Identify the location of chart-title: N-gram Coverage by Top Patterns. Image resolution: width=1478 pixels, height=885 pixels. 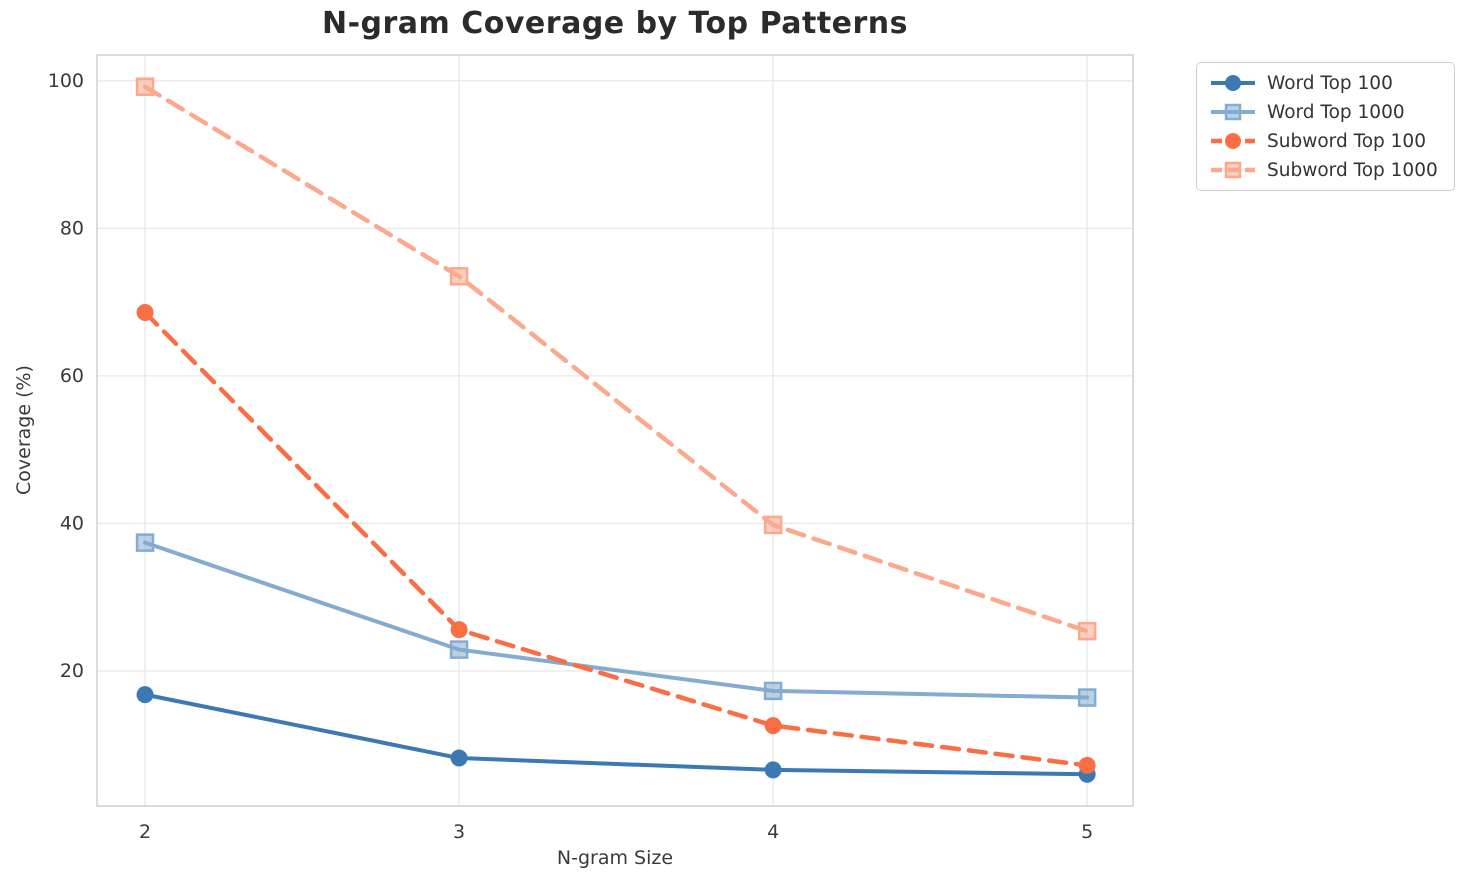
(615, 23).